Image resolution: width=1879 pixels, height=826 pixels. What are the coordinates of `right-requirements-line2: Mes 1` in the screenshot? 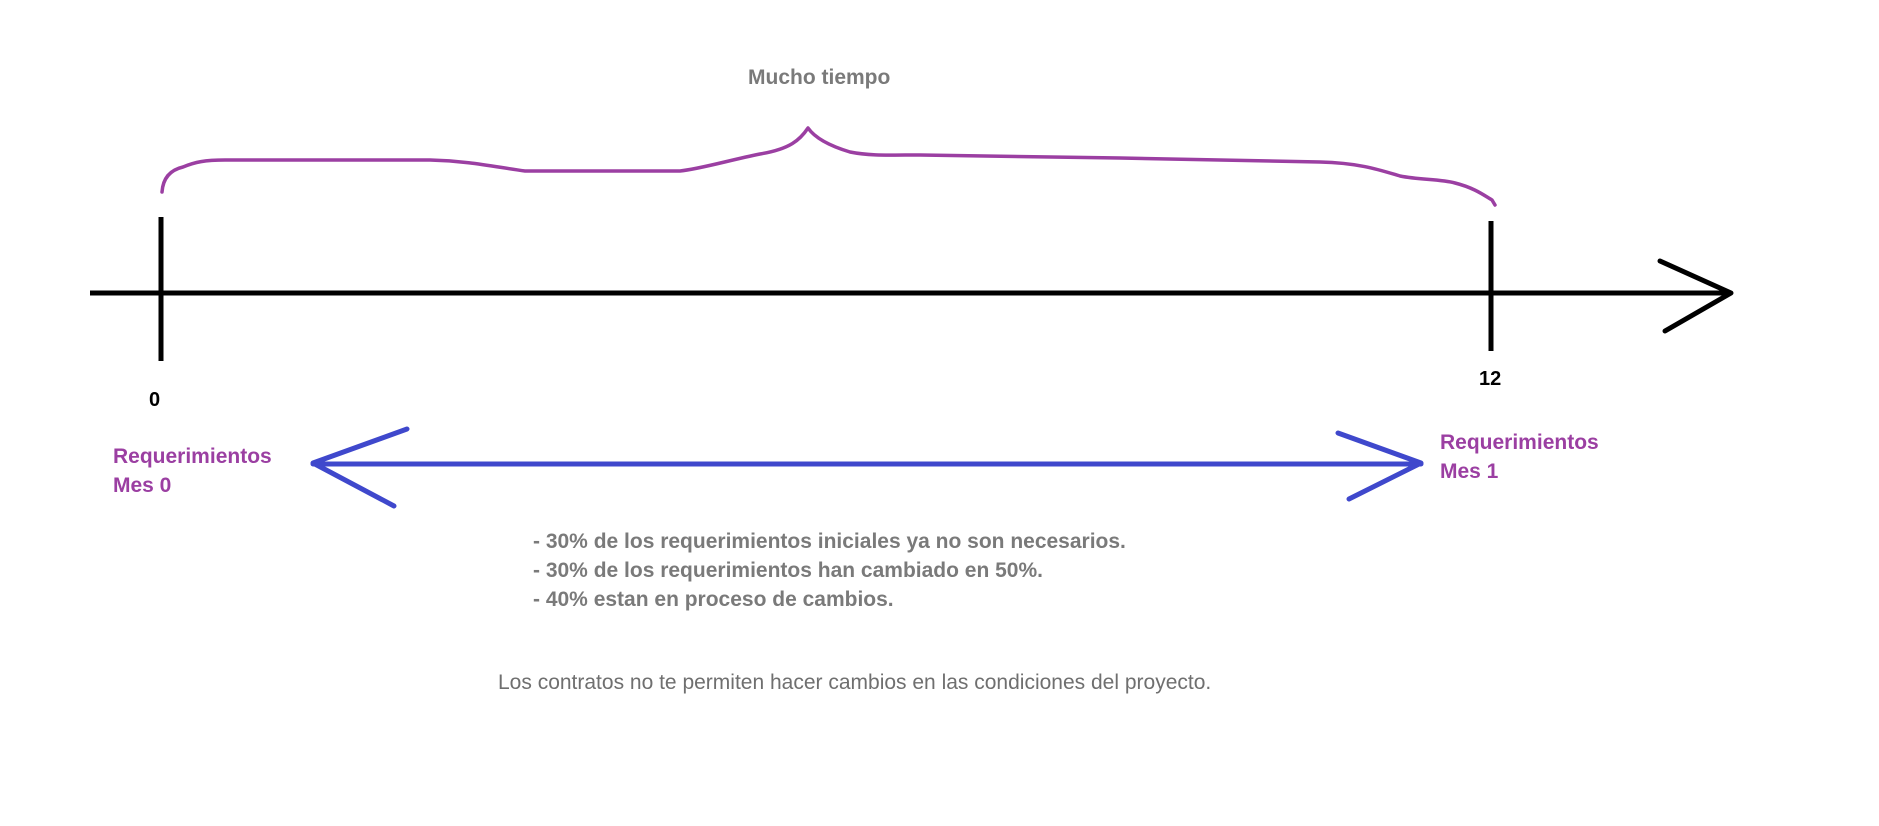 It's located at (1469, 471).